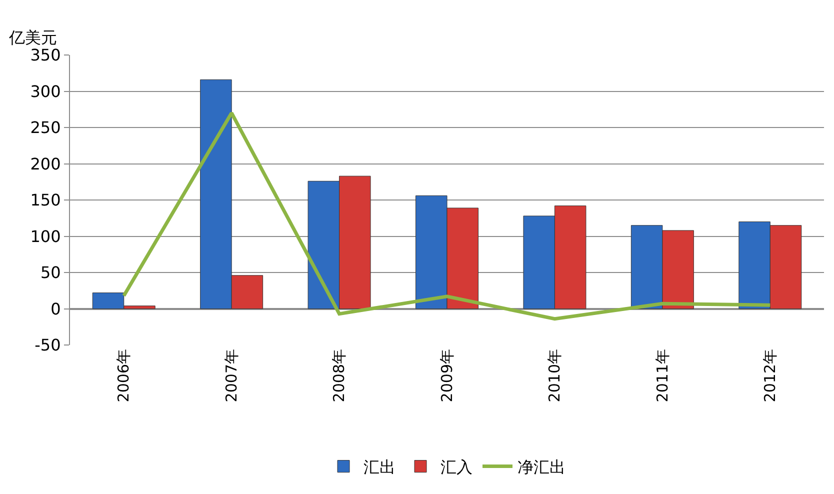  What do you see at coordinates (770, 375) in the screenshot?
I see `x-tick-label: 2012年` at bounding box center [770, 375].